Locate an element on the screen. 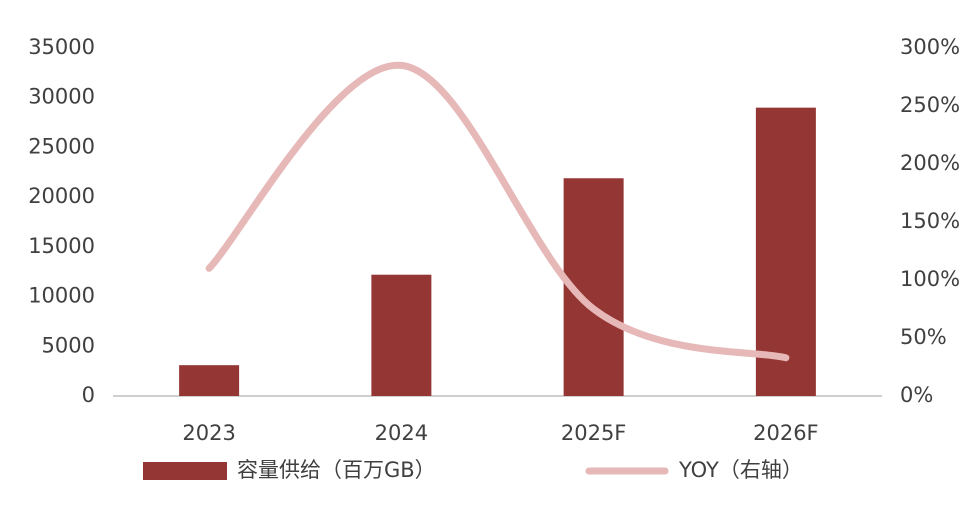  y2-tick-label: 200% is located at coordinates (930, 163).